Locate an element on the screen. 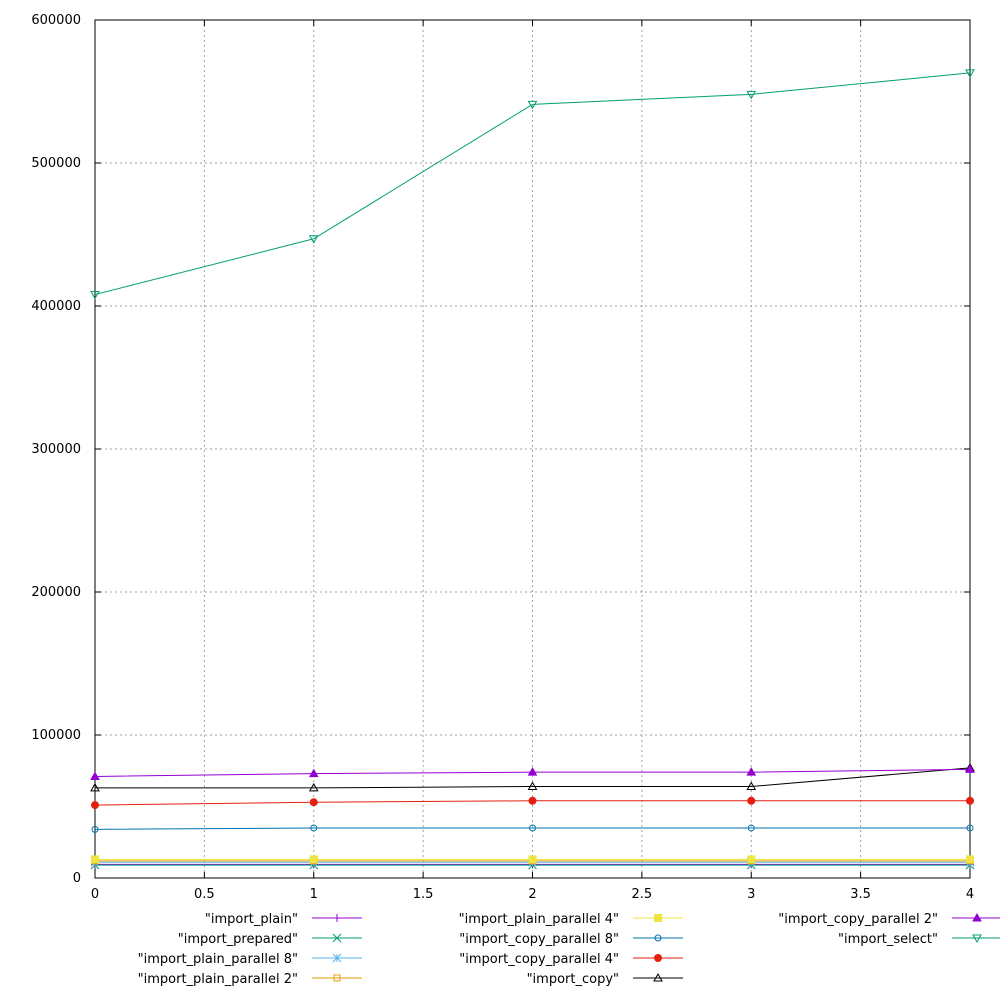  y-tick-label: 0 is located at coordinates (77, 878).